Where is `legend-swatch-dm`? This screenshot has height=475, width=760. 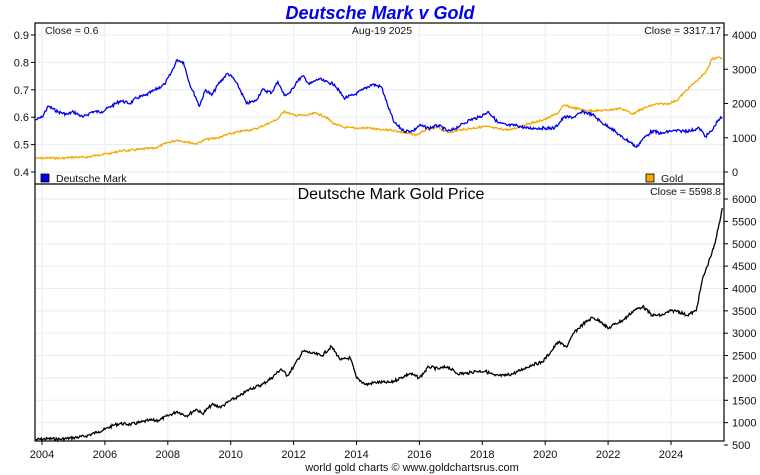
legend-swatch-dm is located at coordinates (45, 178).